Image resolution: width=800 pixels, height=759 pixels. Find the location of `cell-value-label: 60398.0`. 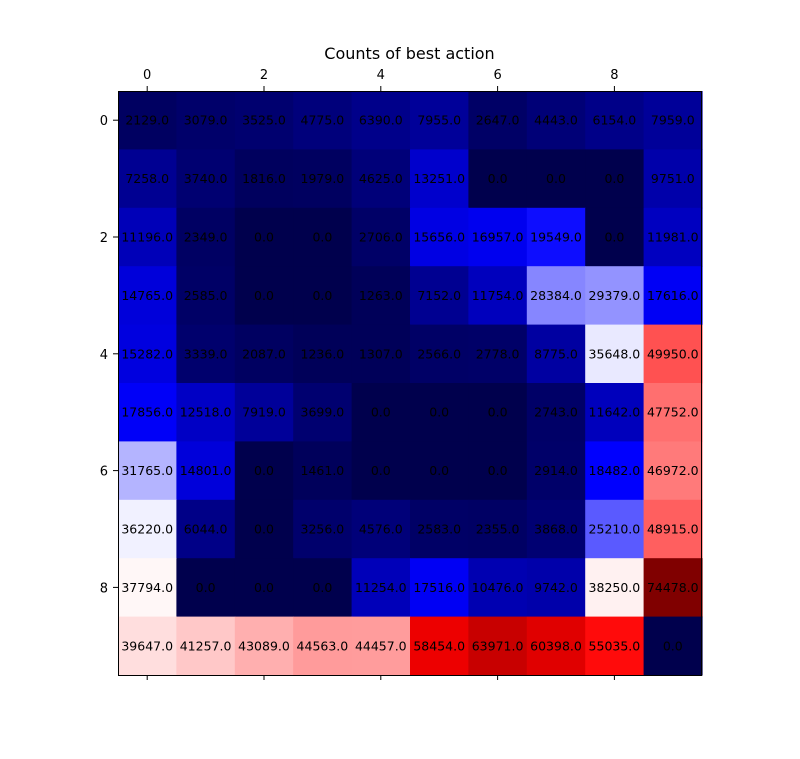

cell-value-label: 60398.0 is located at coordinates (556, 645).